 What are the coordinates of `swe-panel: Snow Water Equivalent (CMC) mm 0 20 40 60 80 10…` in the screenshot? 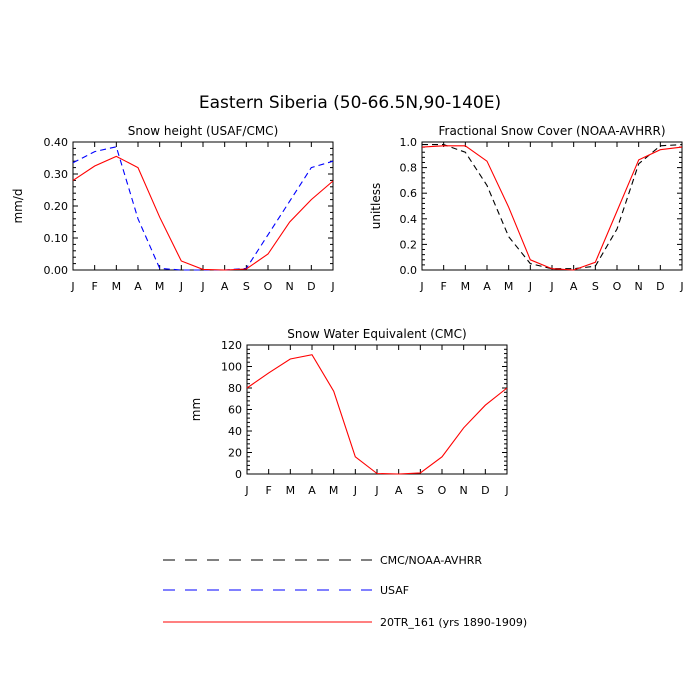 It's located at (349, 412).